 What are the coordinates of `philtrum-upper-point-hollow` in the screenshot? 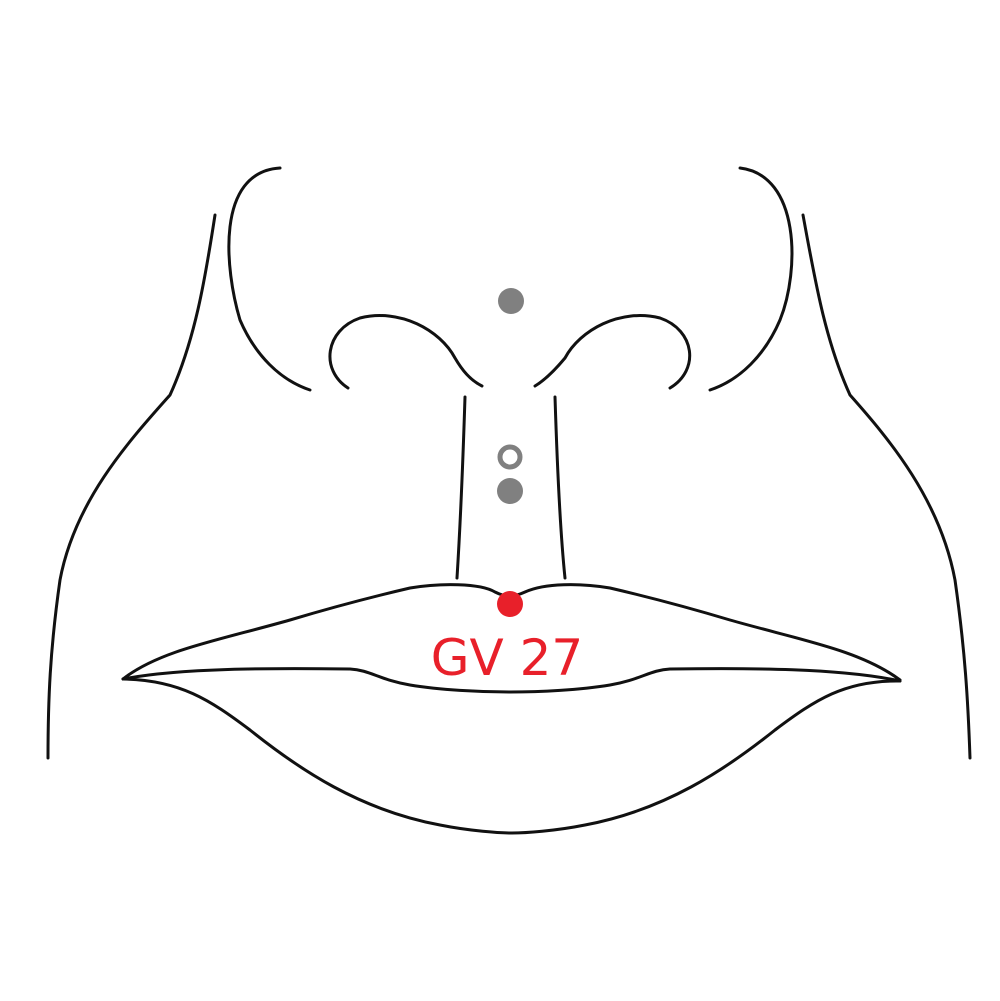 It's located at (510, 457).